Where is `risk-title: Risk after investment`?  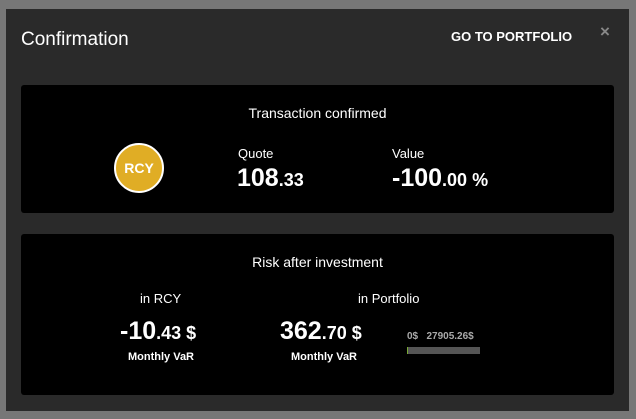 risk-title: Risk after investment is located at coordinates (317, 262).